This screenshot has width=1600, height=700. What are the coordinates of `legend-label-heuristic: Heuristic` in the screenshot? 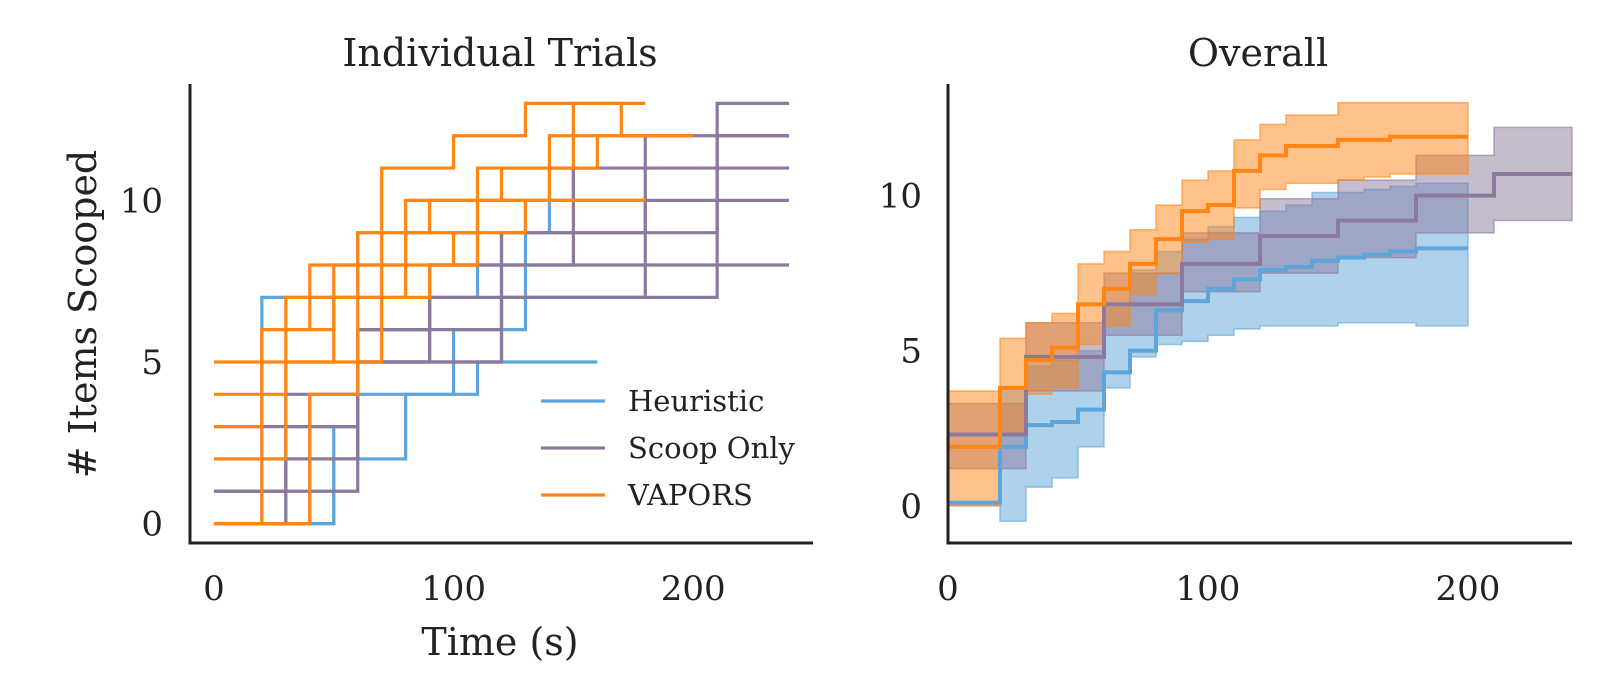 It's located at (696, 401).